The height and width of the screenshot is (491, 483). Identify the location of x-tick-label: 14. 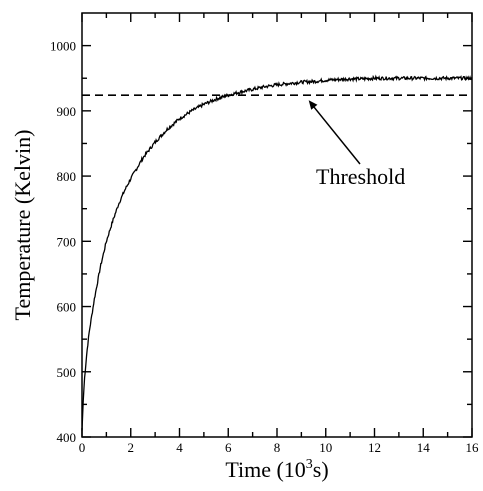
(424, 447).